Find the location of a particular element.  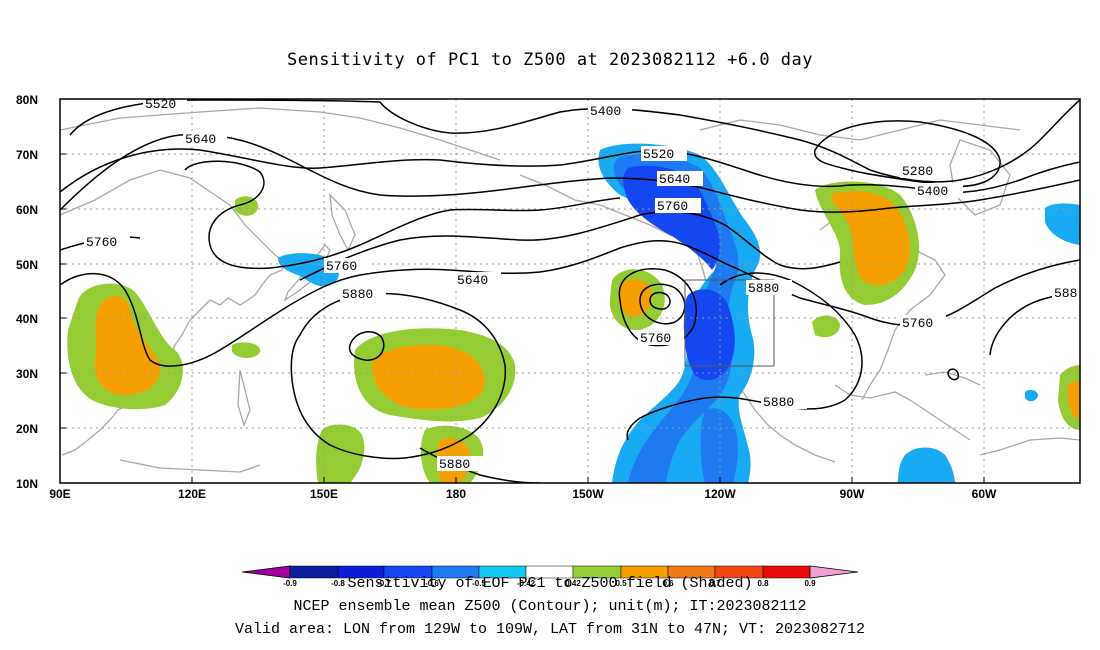

valid-area-box is located at coordinates (729, 323).